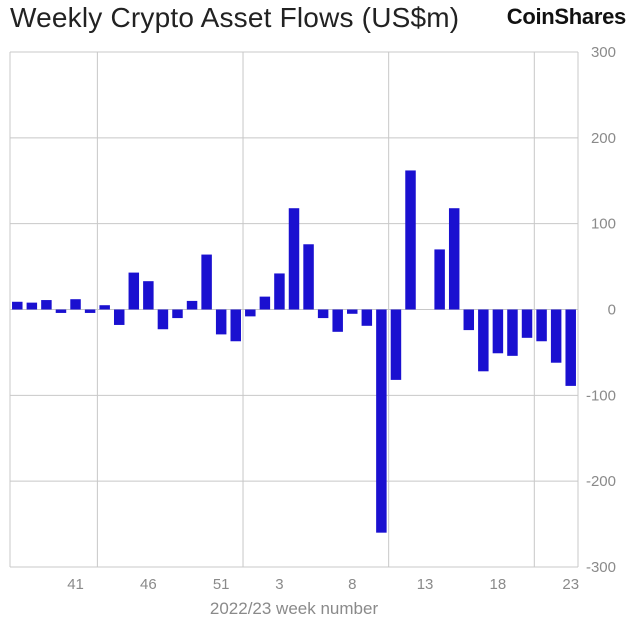  What do you see at coordinates (148, 584) in the screenshot?
I see `x-tick-label: 46` at bounding box center [148, 584].